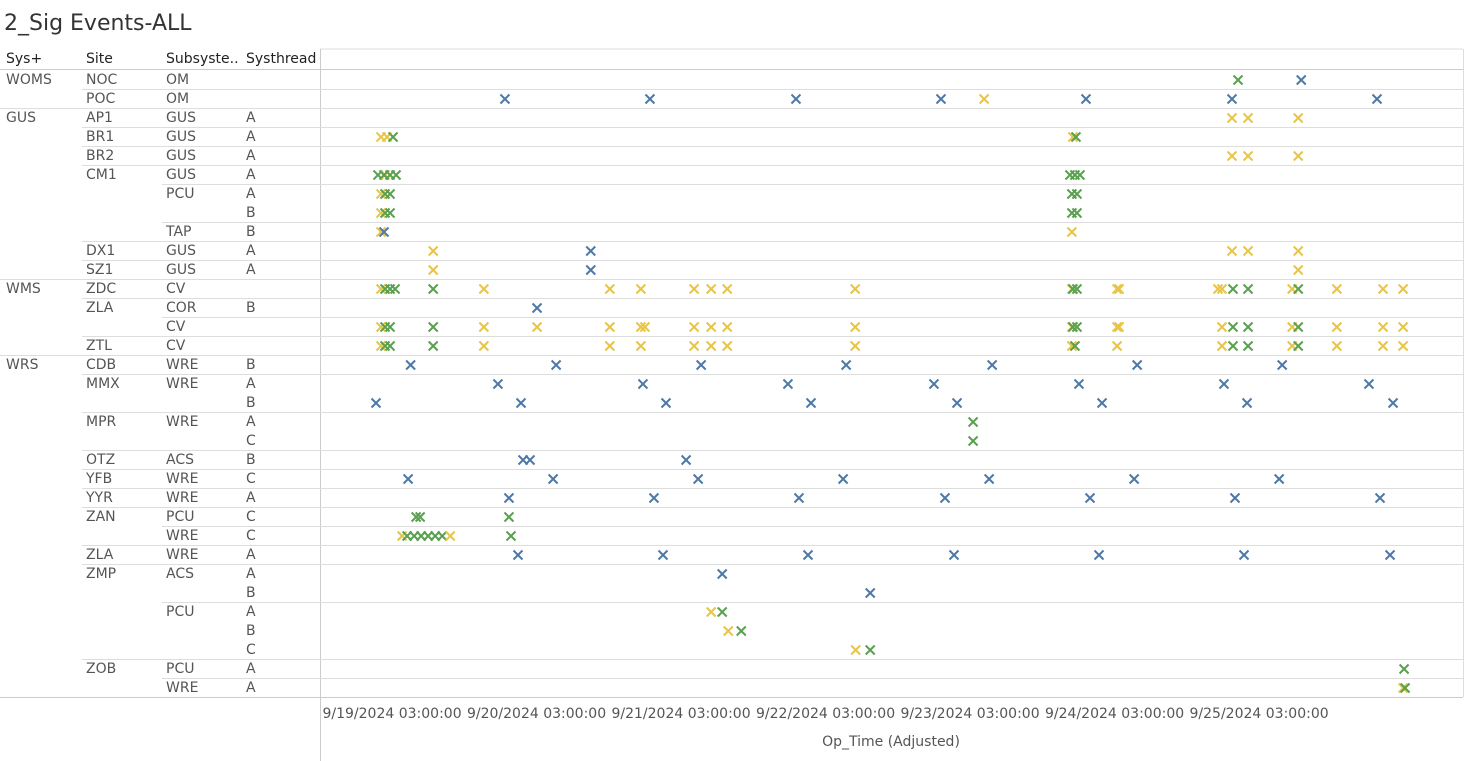  I want to click on x-tick-label: 9/24/2024 03:00:00, so click(1114, 714).